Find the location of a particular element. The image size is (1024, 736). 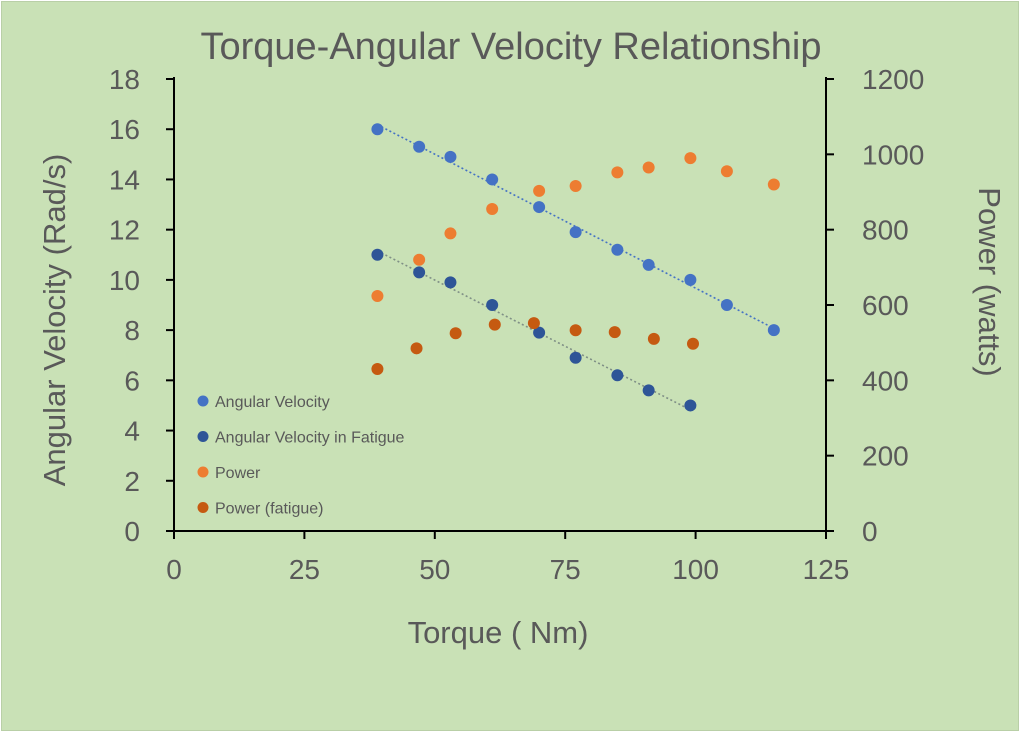

y2-tick-label: 1000 is located at coordinates (893, 154).